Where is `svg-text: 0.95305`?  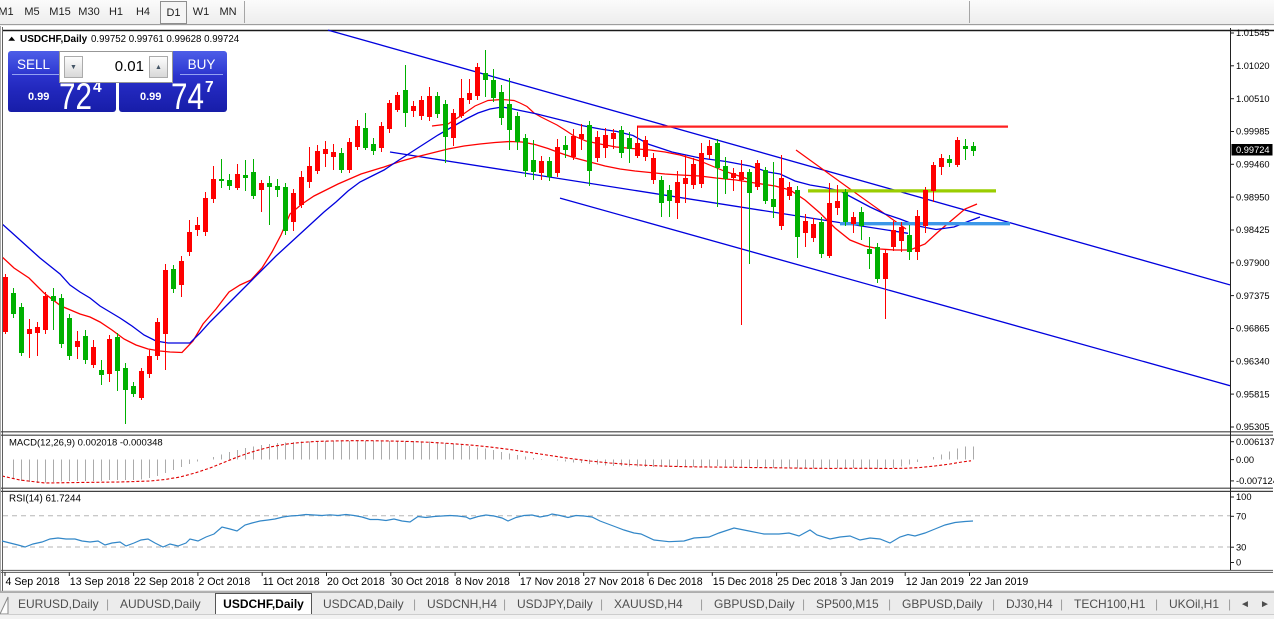 svg-text: 0.95305 is located at coordinates (1253, 427).